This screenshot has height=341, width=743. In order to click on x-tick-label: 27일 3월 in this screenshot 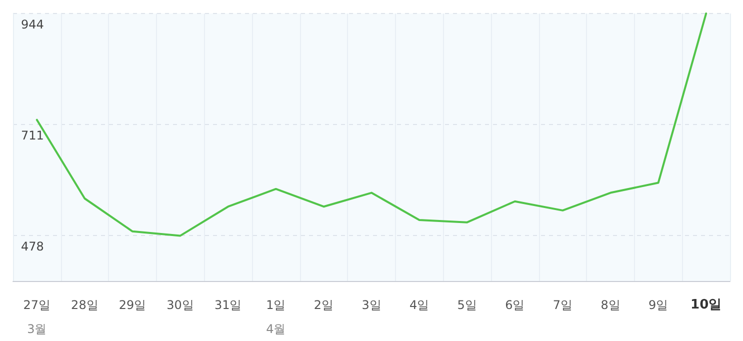, I will do `click(37, 317)`.